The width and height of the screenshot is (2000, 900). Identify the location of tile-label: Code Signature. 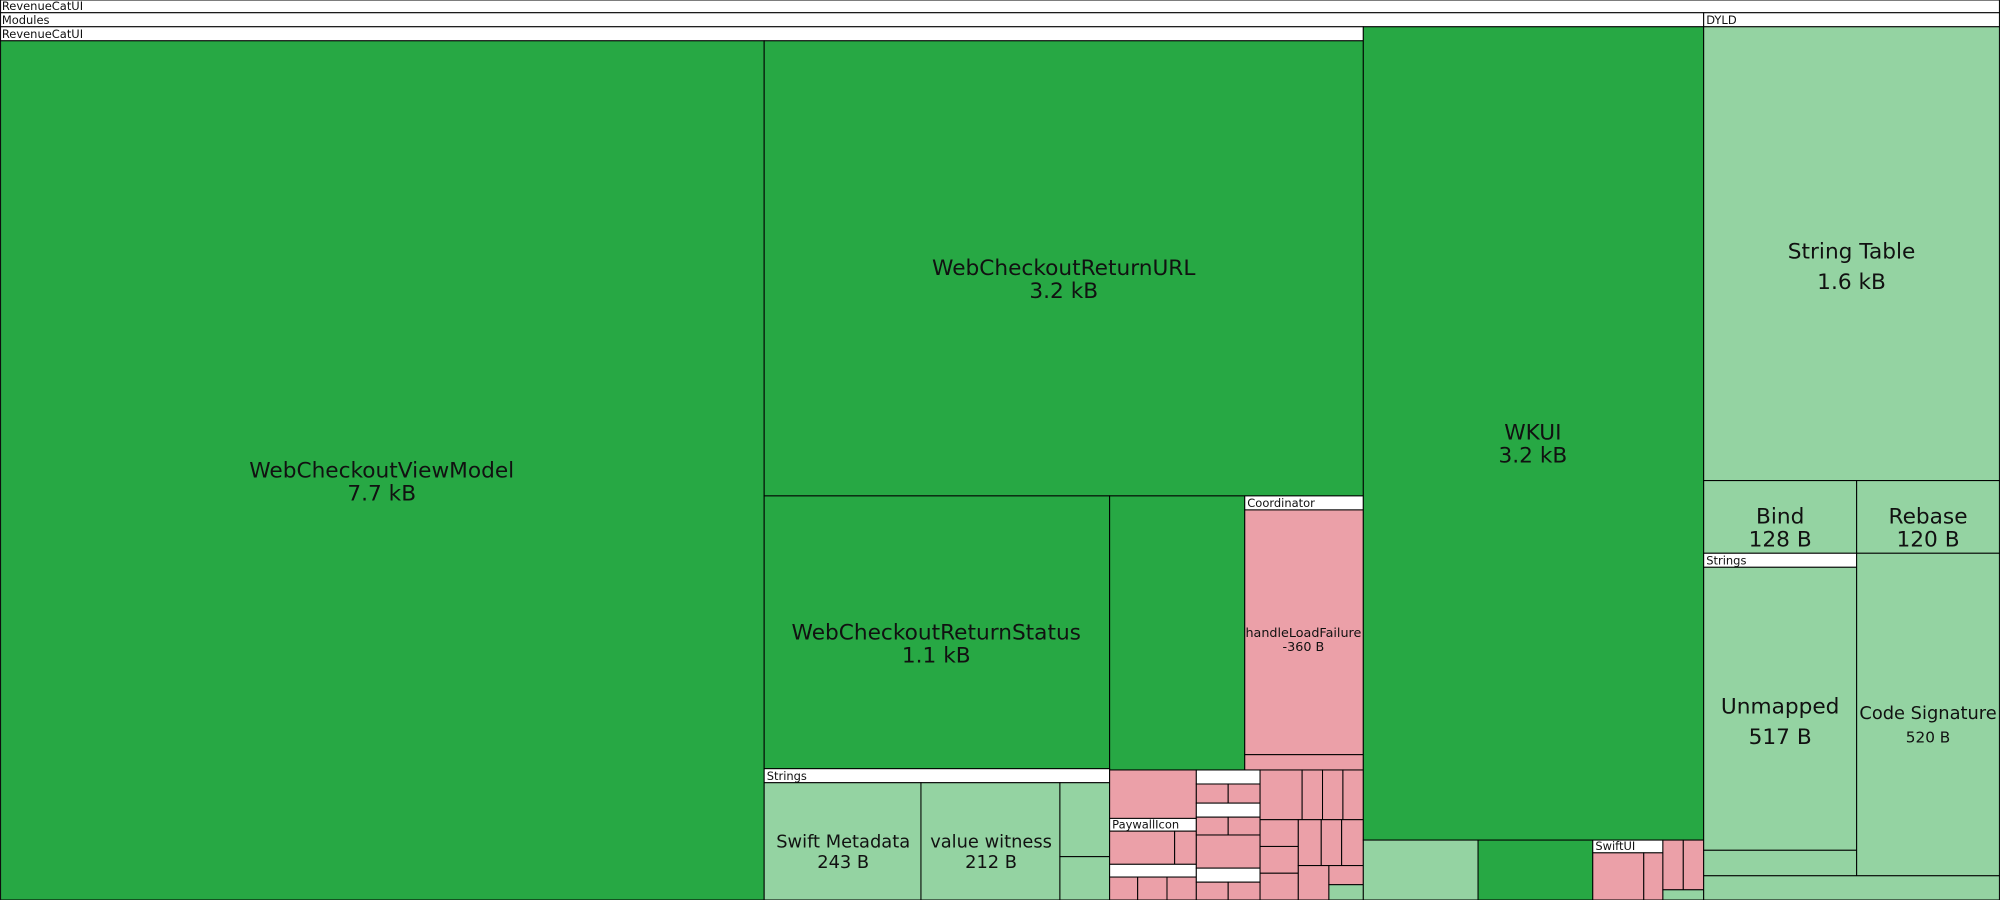
(1927, 713).